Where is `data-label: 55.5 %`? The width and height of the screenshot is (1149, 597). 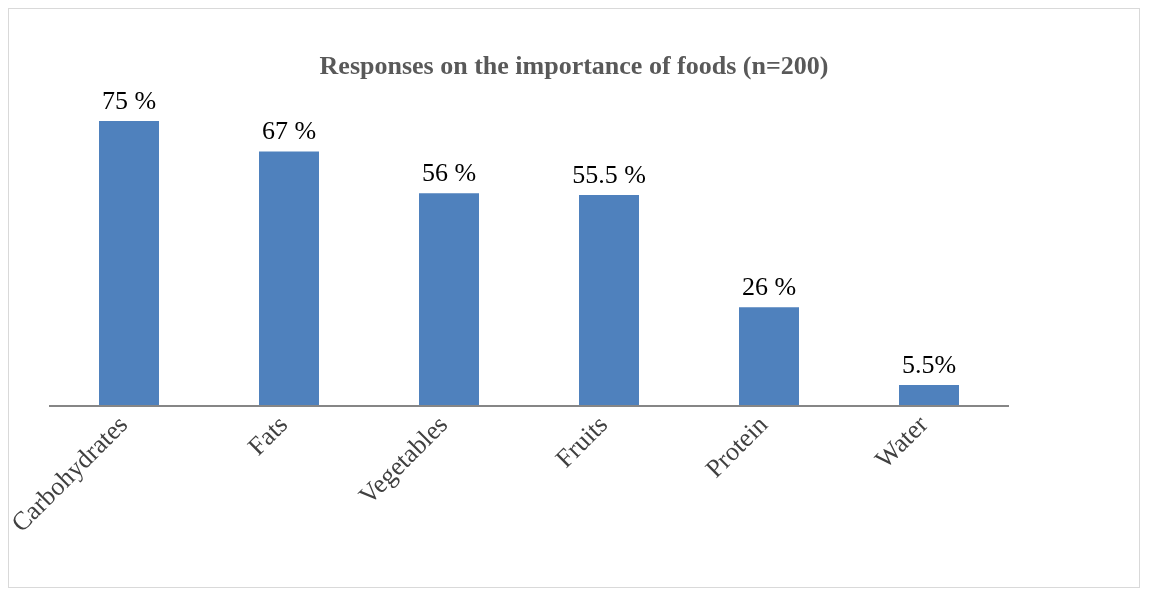
data-label: 55.5 % is located at coordinates (609, 175).